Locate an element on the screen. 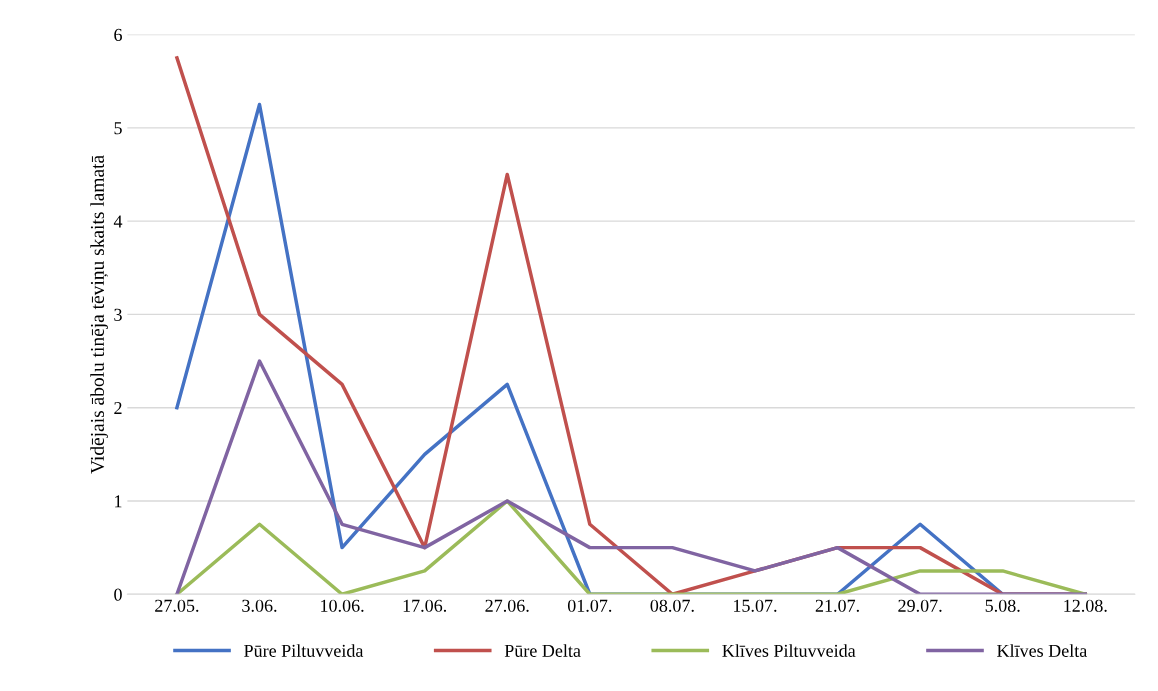  x-tick-label: 3.06. is located at coordinates (259, 605).